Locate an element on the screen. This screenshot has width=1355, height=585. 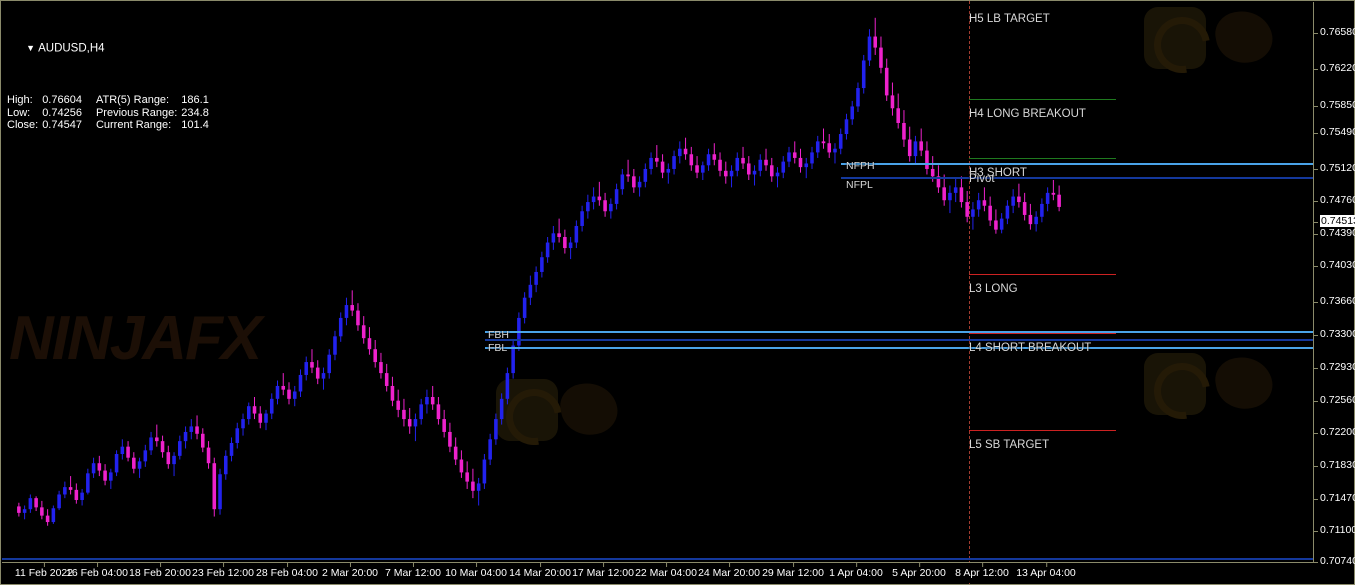
info-key-atr: ATR(5) Range: is located at coordinates (132, 100).